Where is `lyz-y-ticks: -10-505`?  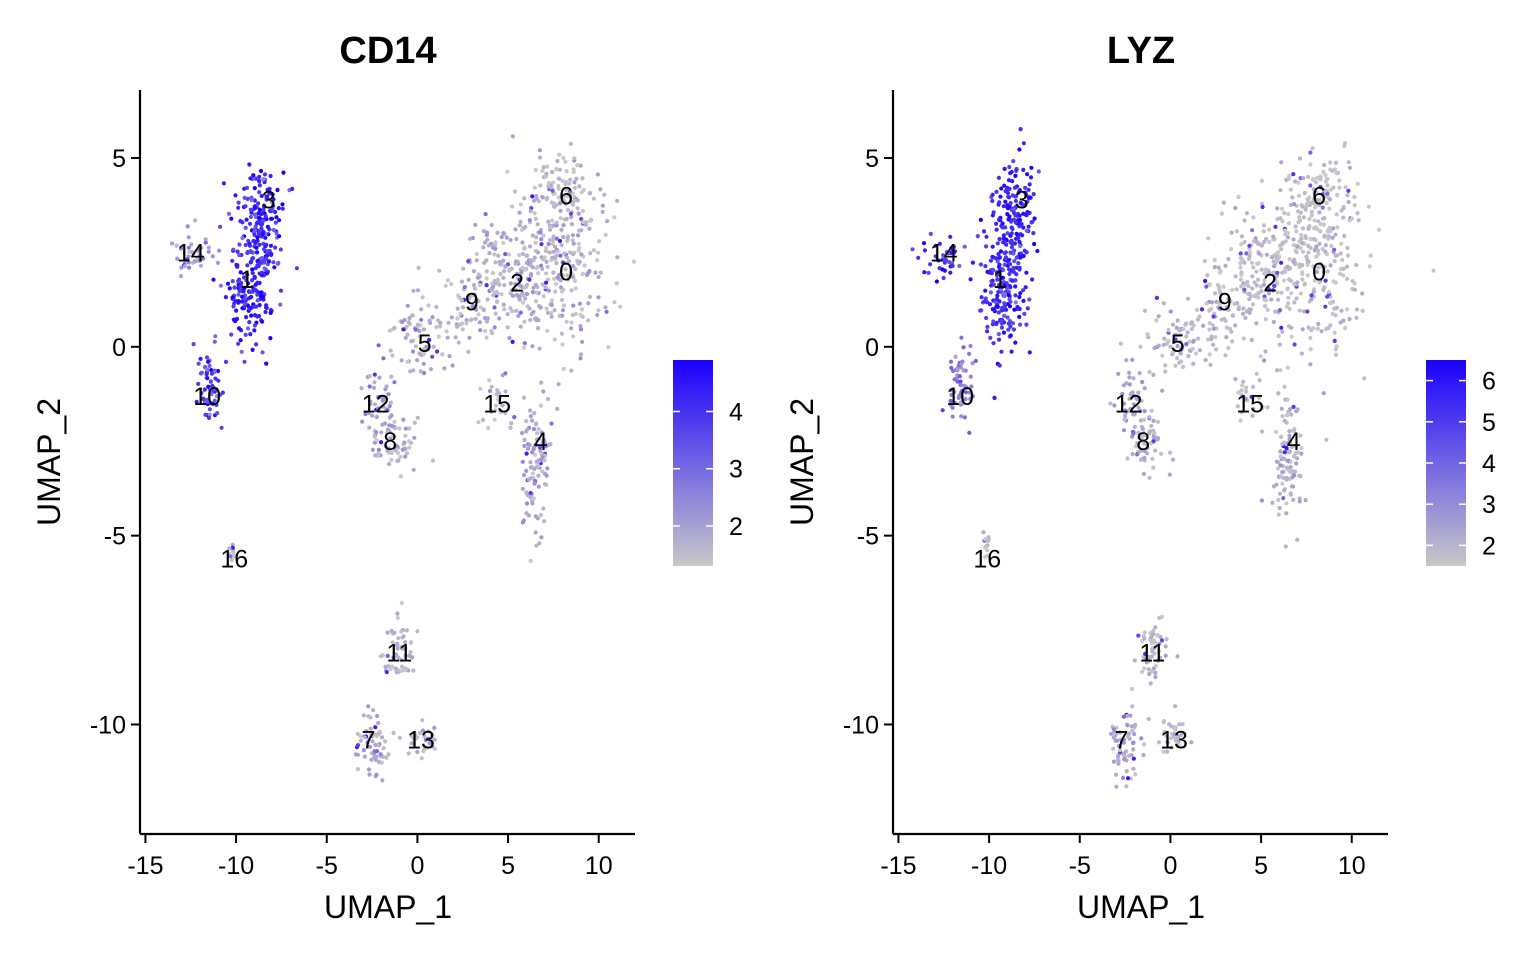
lyz-y-ticks: -10-505 is located at coordinates (868, 442).